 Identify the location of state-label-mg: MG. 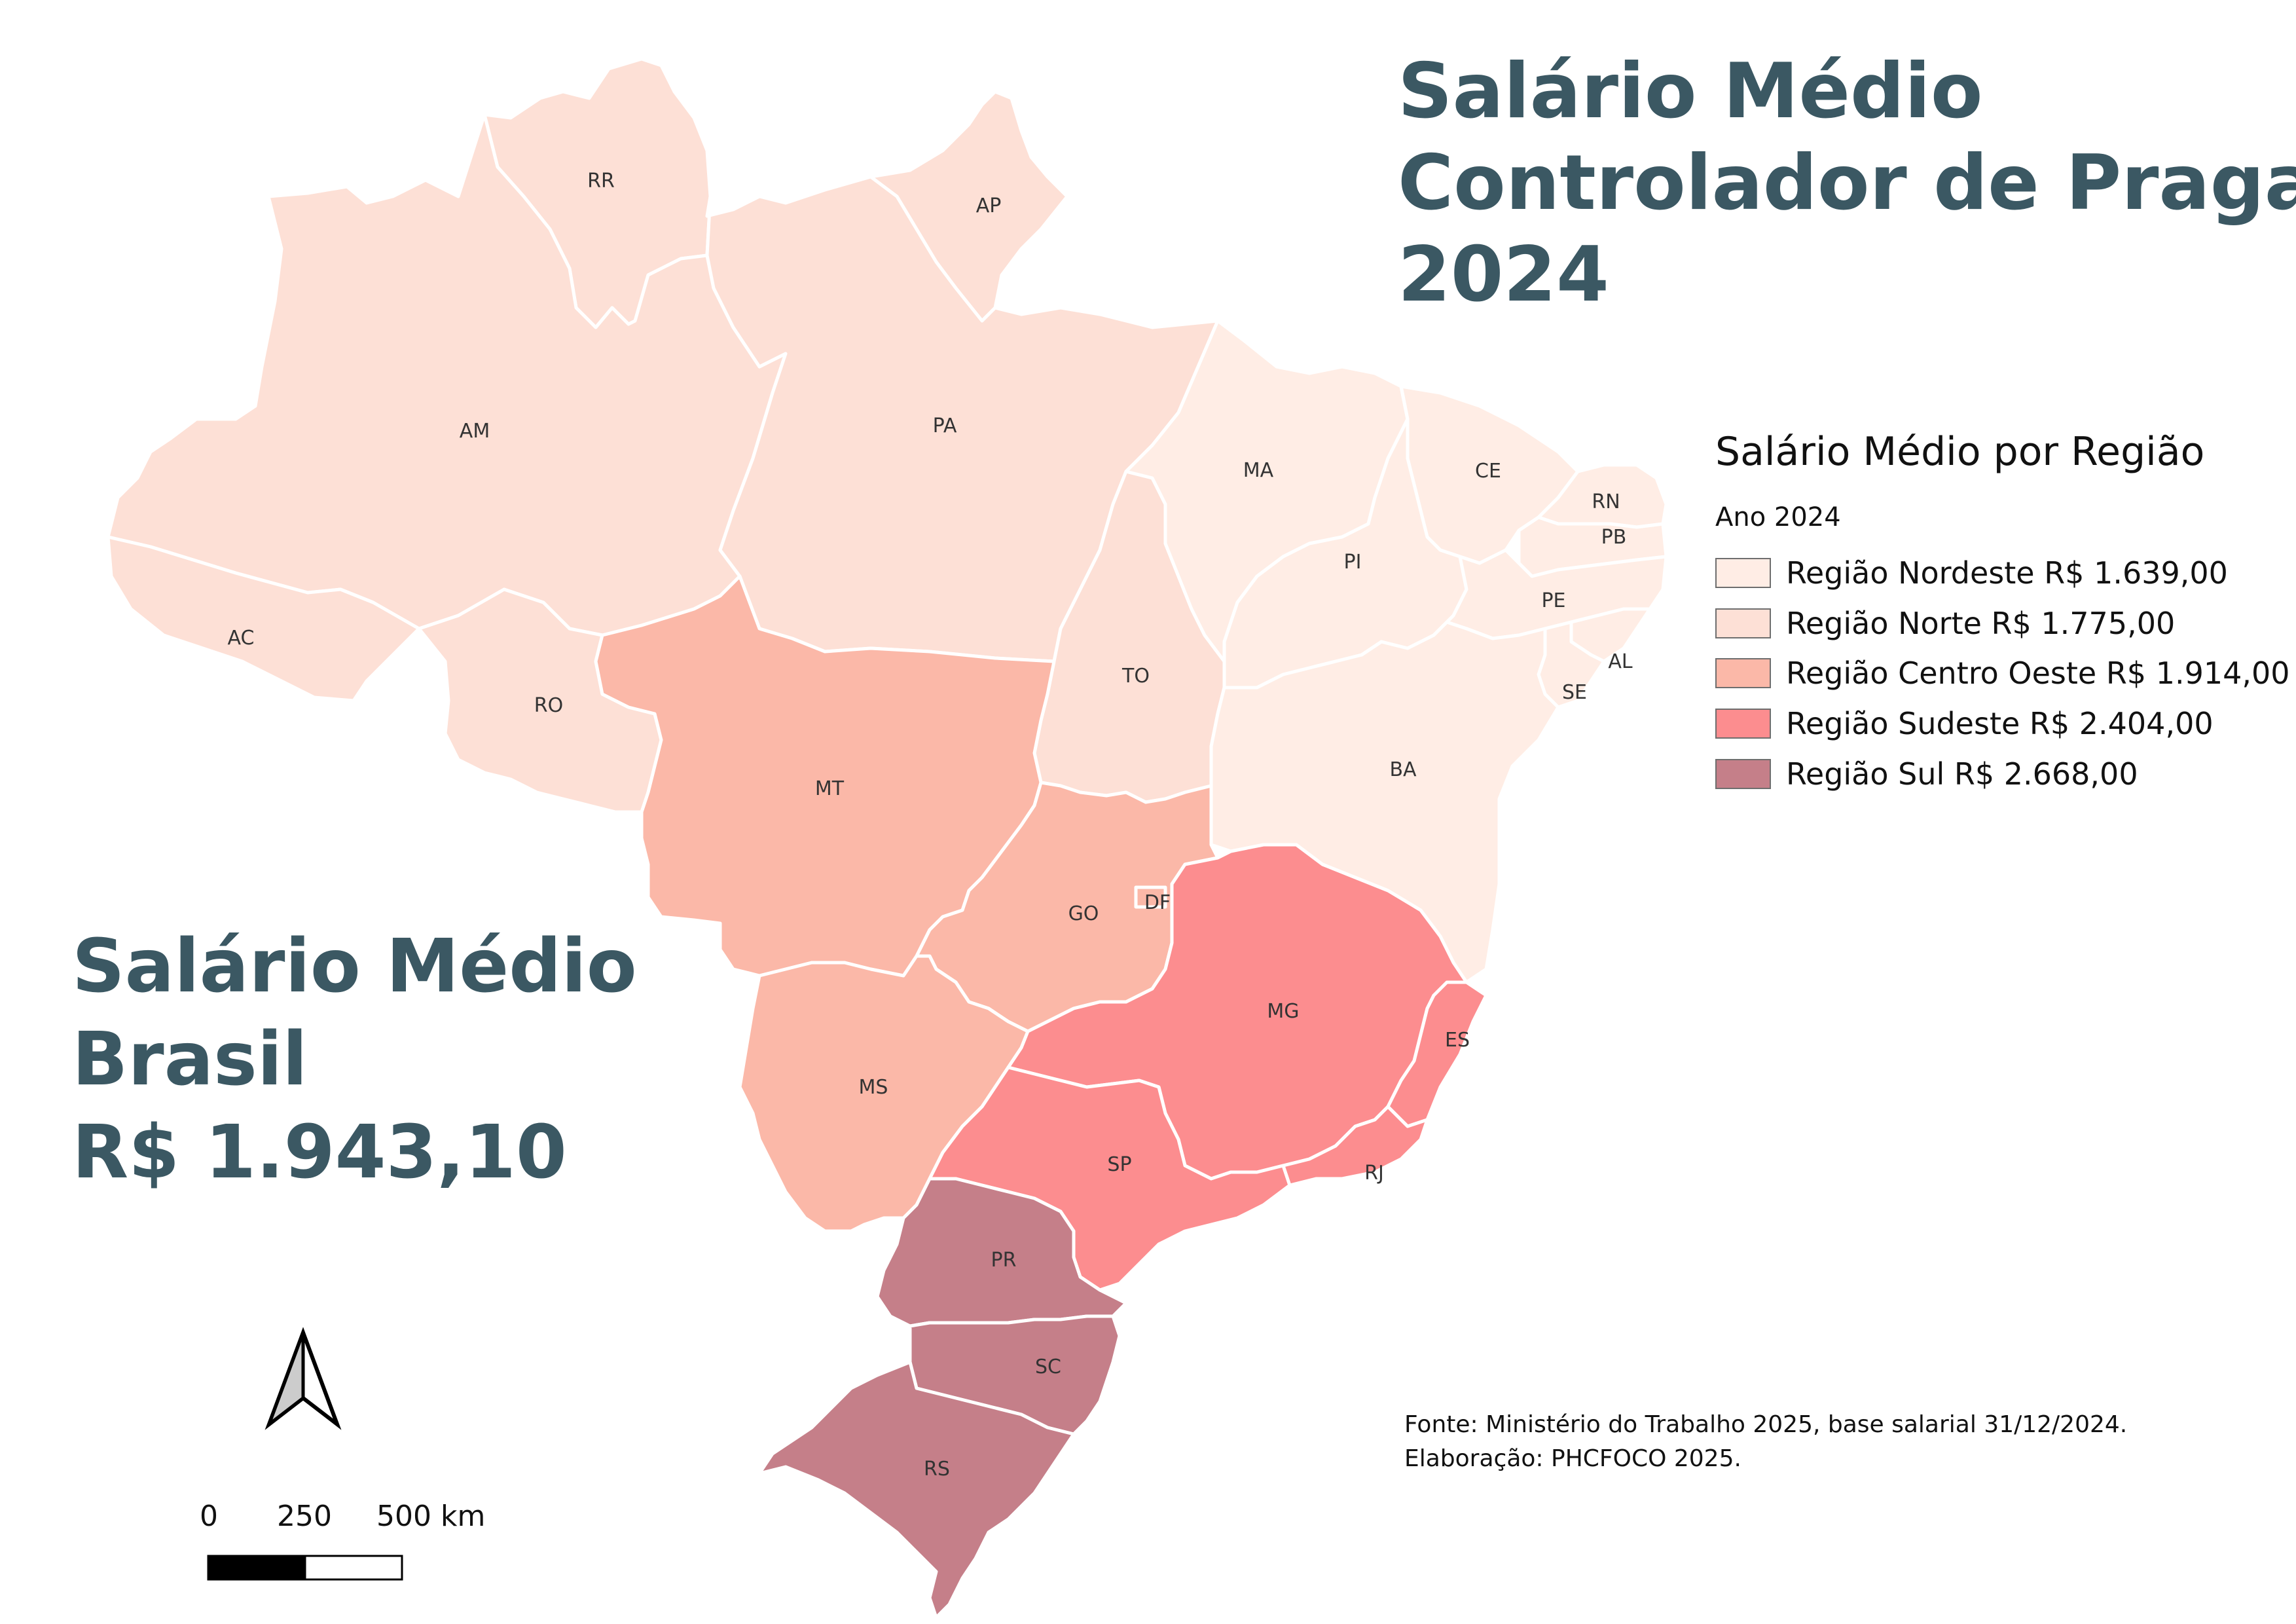
(1283, 1011).